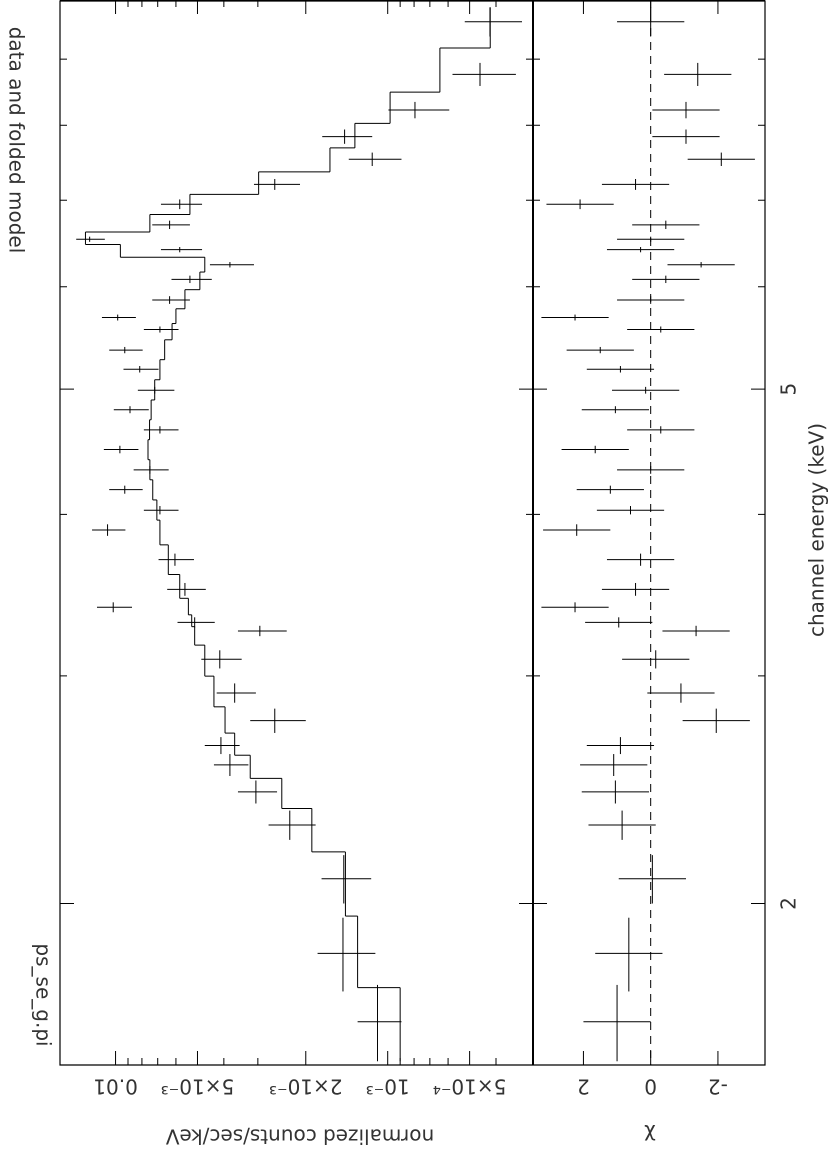  I want to click on x-tick-label: 2, so click(789, 903).